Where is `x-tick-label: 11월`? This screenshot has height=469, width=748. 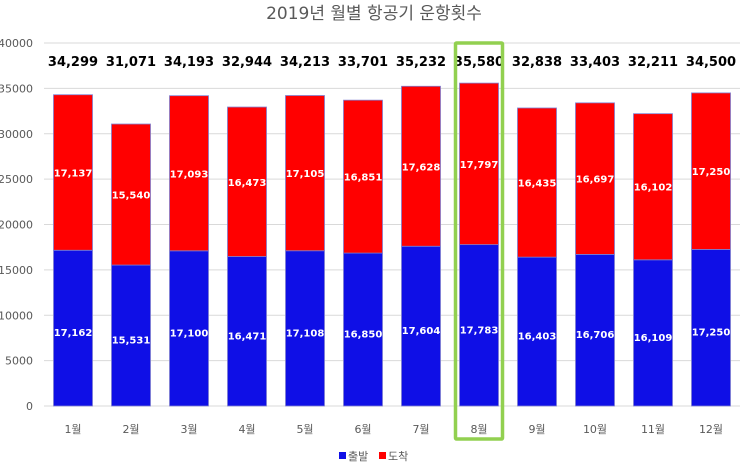
x-tick-label: 11월 is located at coordinates (653, 429).